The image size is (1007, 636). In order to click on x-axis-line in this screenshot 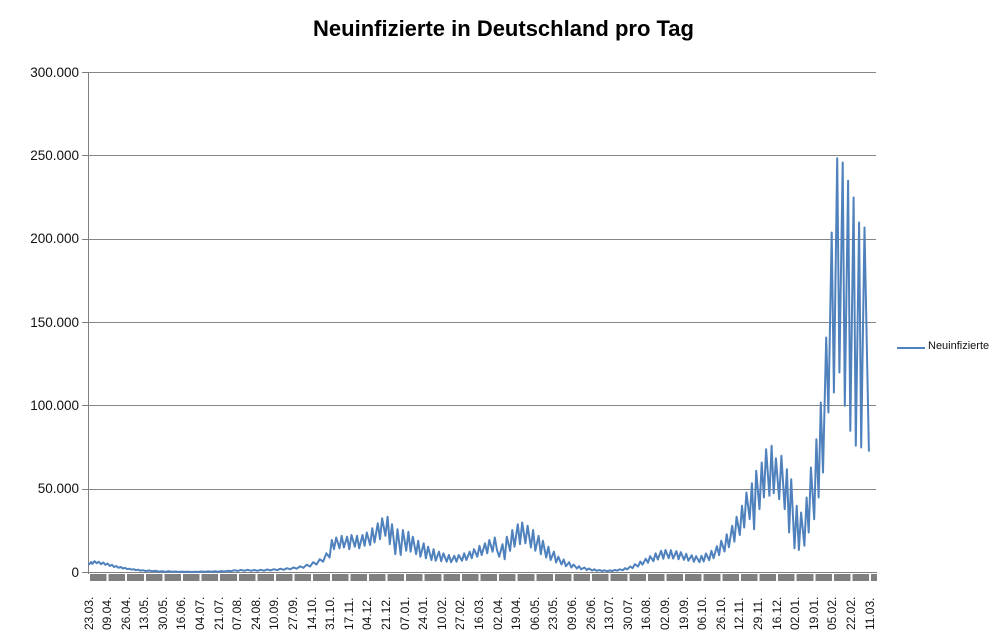, I will do `click(479, 572)`.